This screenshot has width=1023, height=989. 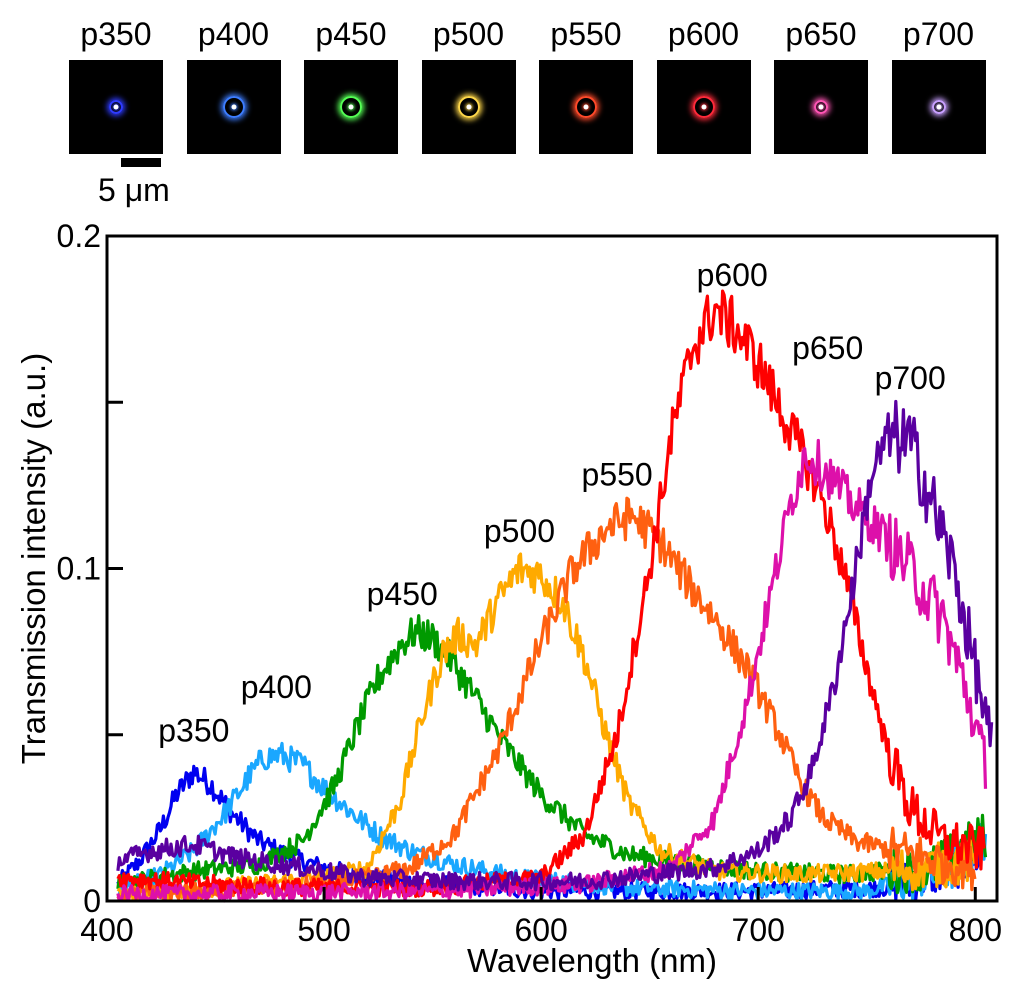 What do you see at coordinates (938, 34) in the screenshot?
I see `spot-label-p700: p700` at bounding box center [938, 34].